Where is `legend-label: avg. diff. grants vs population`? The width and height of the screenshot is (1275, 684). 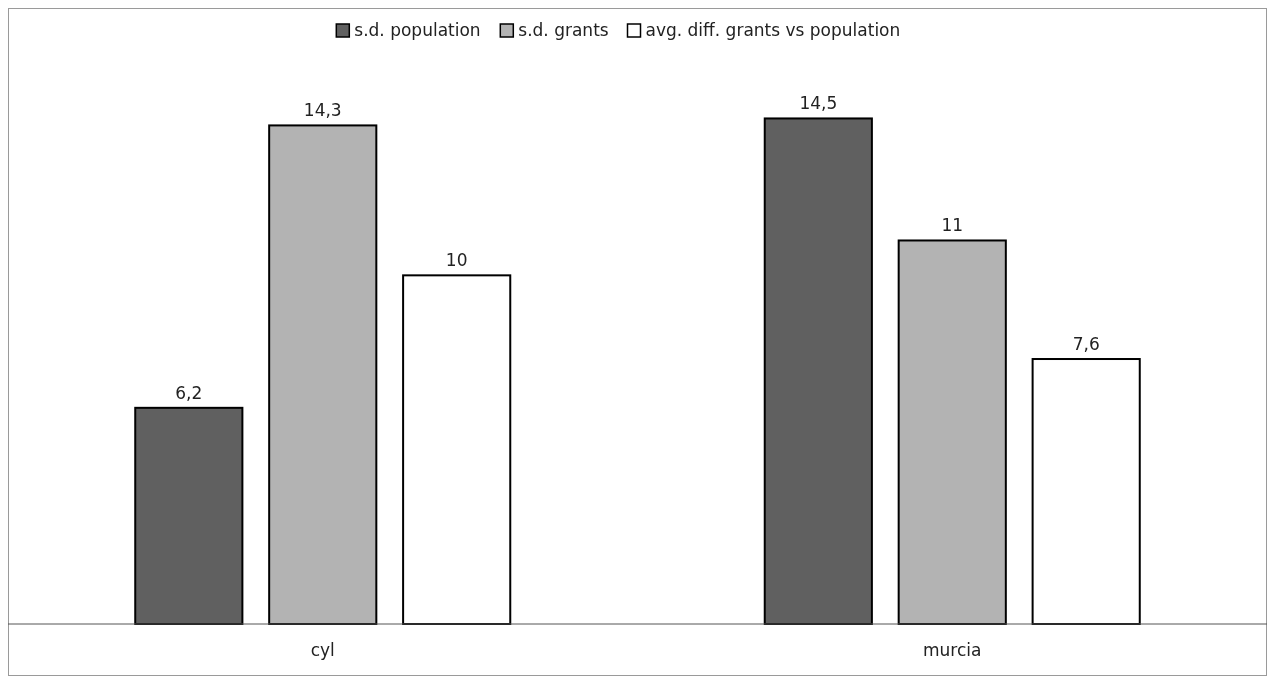
legend-label: avg. diff. grants vs population is located at coordinates (773, 30).